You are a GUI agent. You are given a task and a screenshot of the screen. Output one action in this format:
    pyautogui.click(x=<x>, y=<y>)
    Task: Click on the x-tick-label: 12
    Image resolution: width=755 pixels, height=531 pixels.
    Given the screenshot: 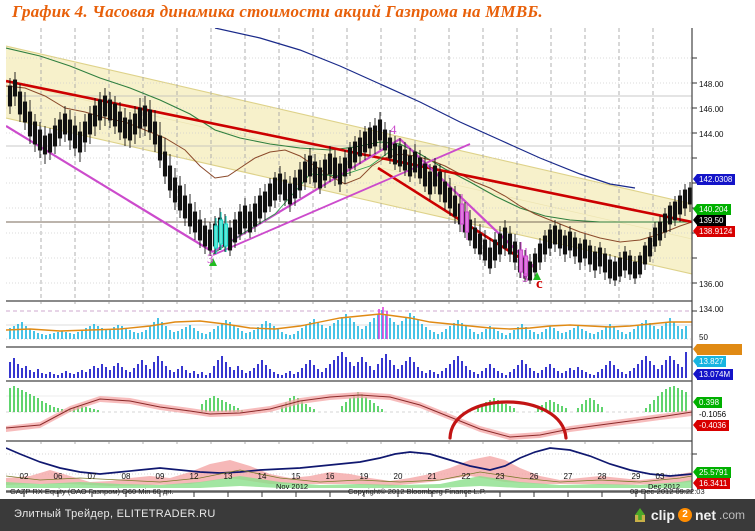 What is the action you would take?
    pyautogui.click(x=194, y=476)
    